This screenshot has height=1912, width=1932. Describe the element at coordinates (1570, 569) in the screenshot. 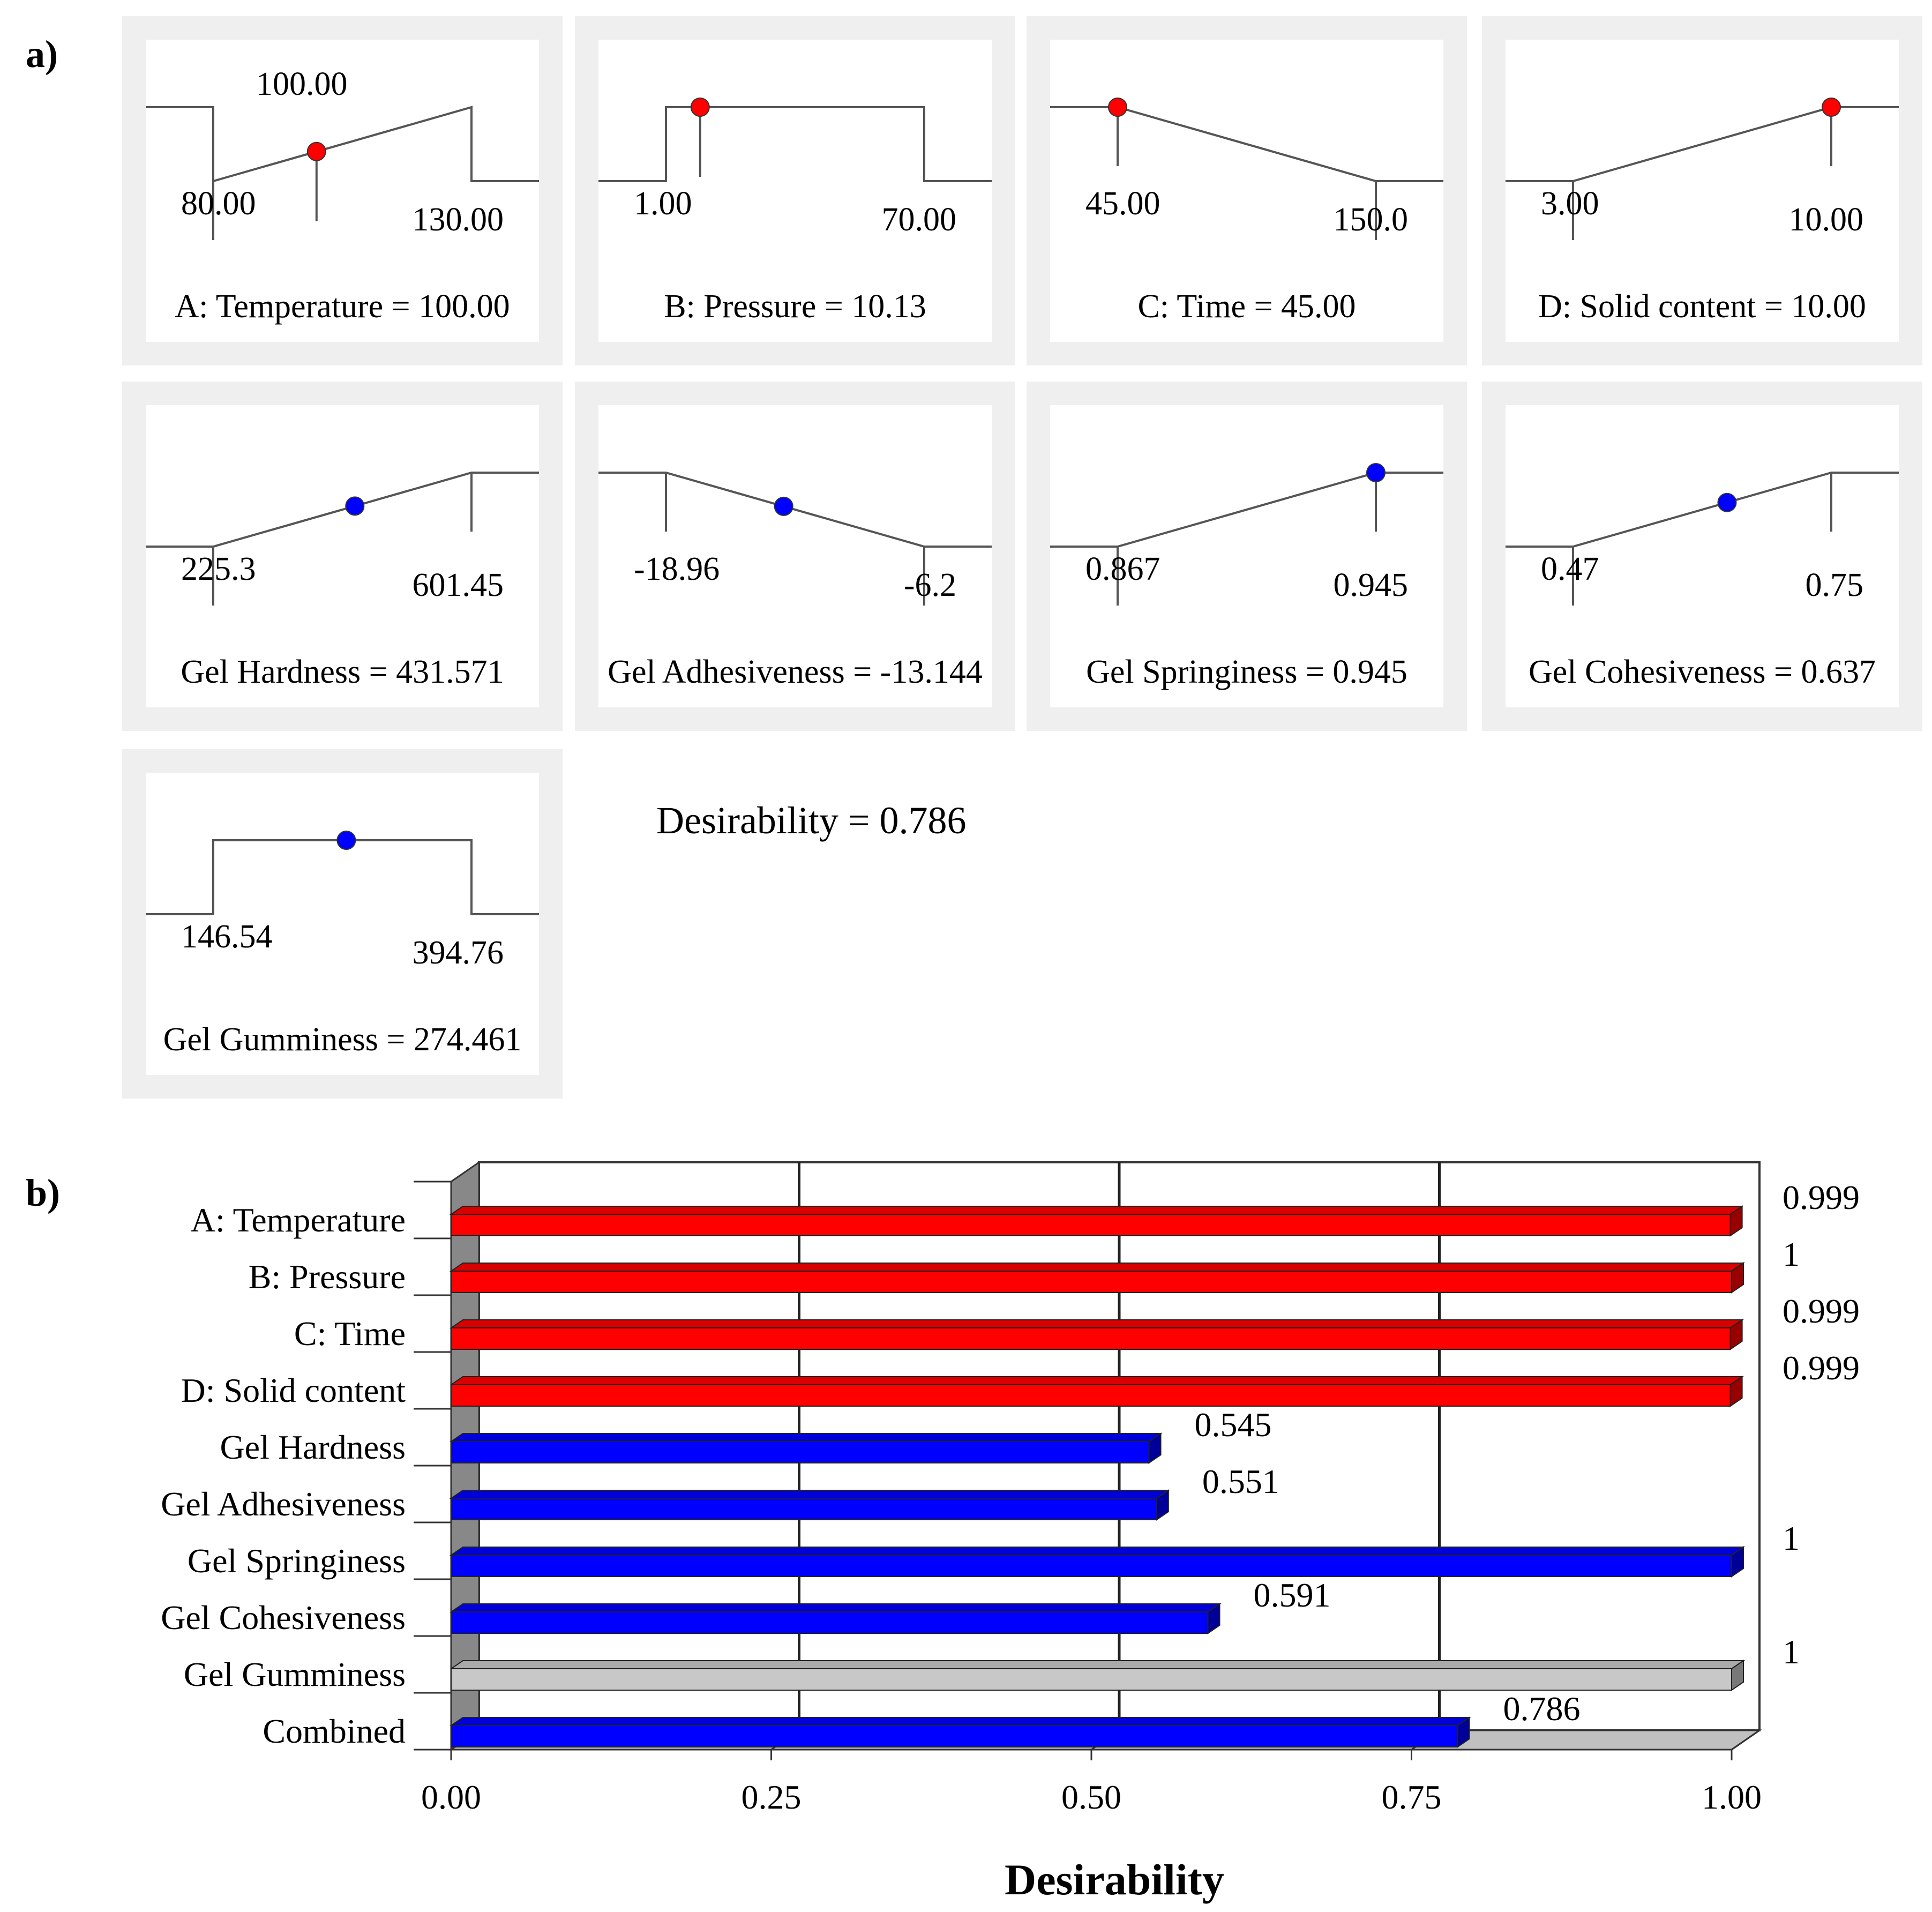

I see `low-limit-label: 0.47` at that location.